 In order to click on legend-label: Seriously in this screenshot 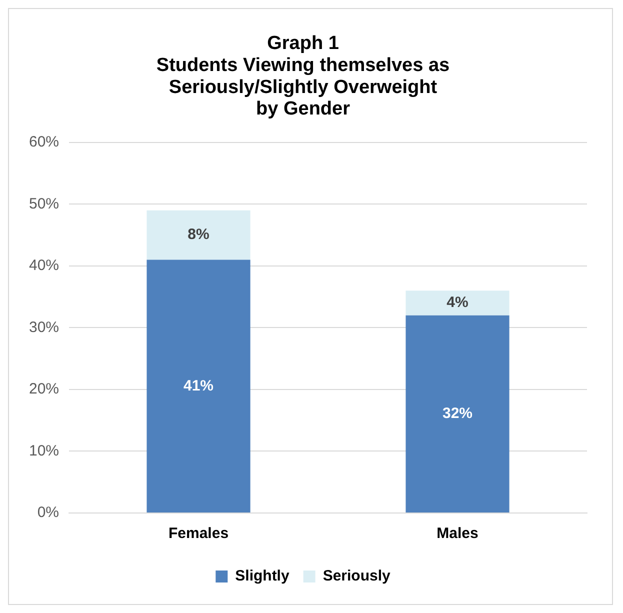, I will do `click(357, 576)`.